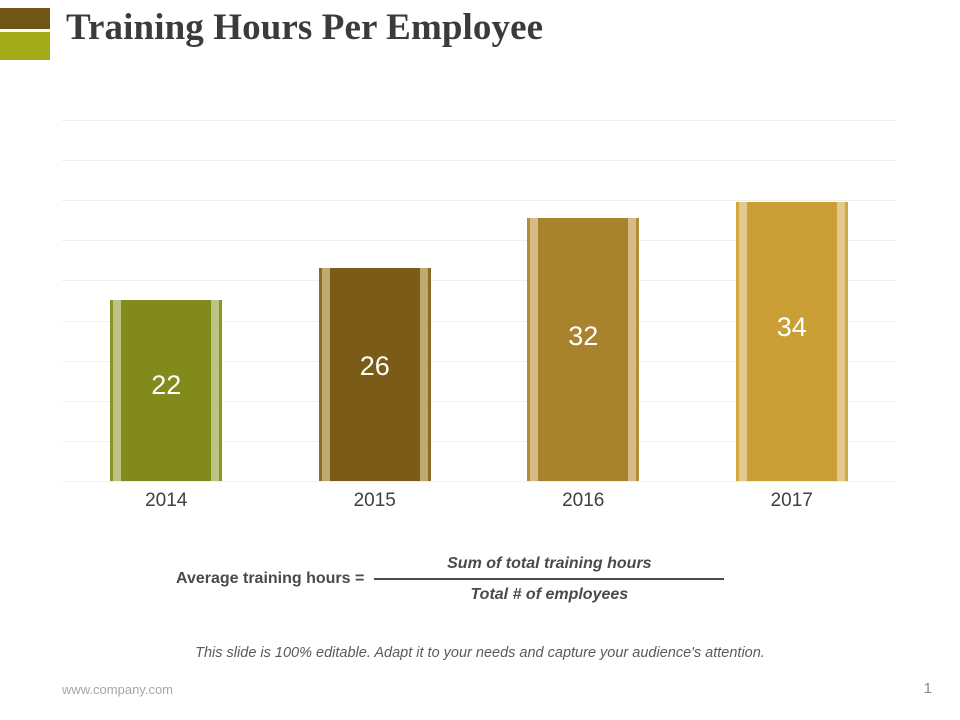  I want to click on x-axis-tick-label: 2014, so click(166, 500).